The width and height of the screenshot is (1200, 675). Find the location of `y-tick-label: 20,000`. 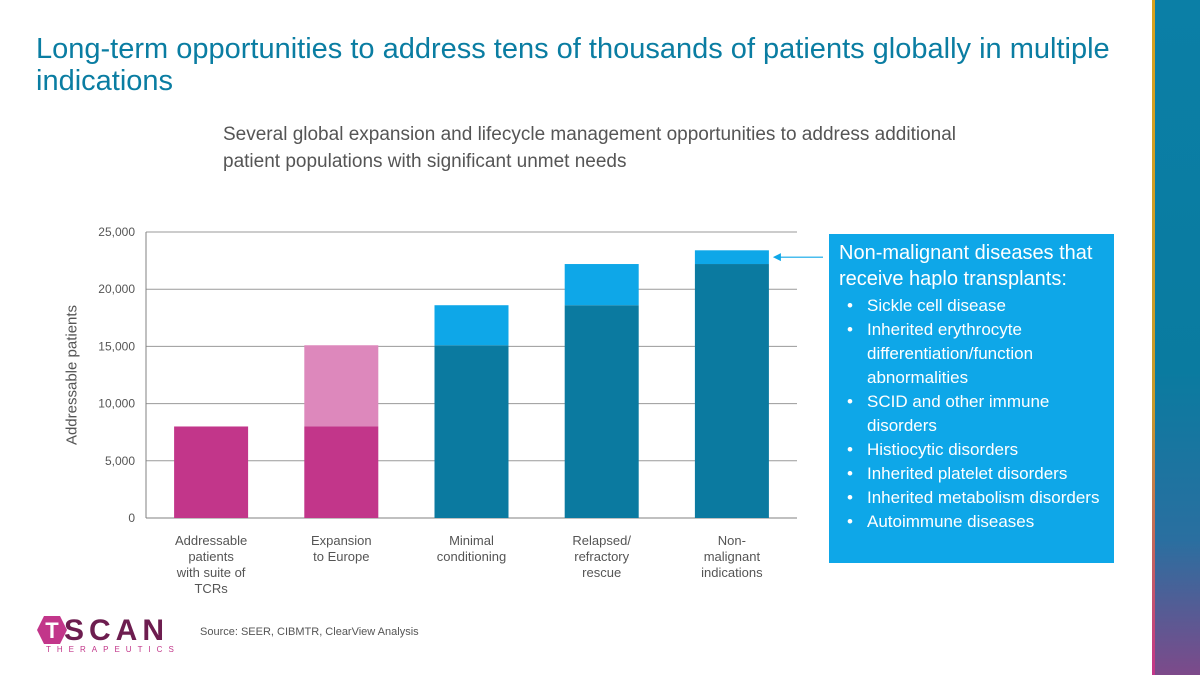

y-tick-label: 20,000 is located at coordinates (116, 289).